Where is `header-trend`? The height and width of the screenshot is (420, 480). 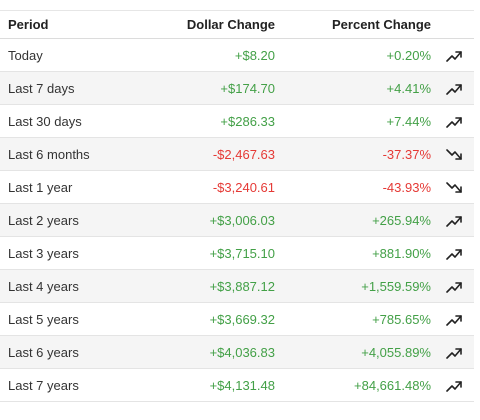
header-trend is located at coordinates (454, 25).